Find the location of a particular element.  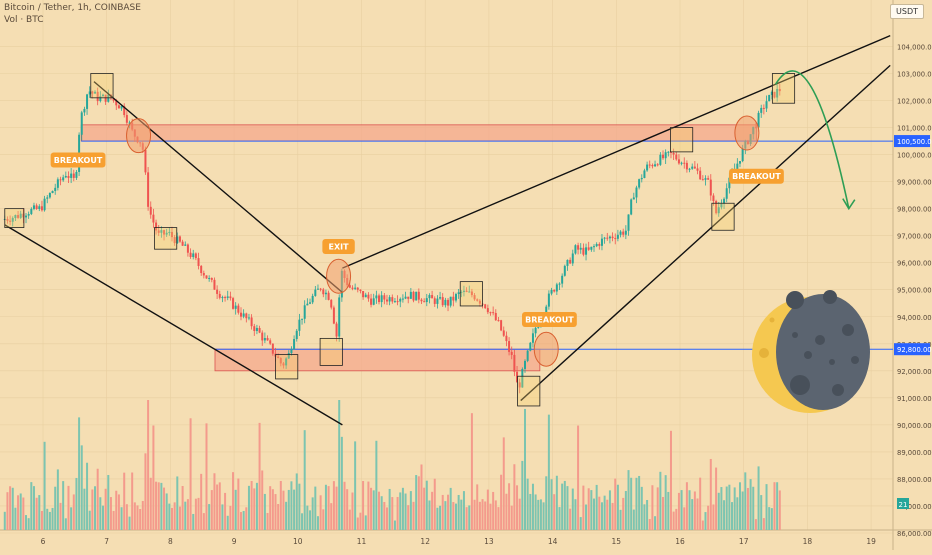

x-tick-label: 11 is located at coordinates (362, 541).